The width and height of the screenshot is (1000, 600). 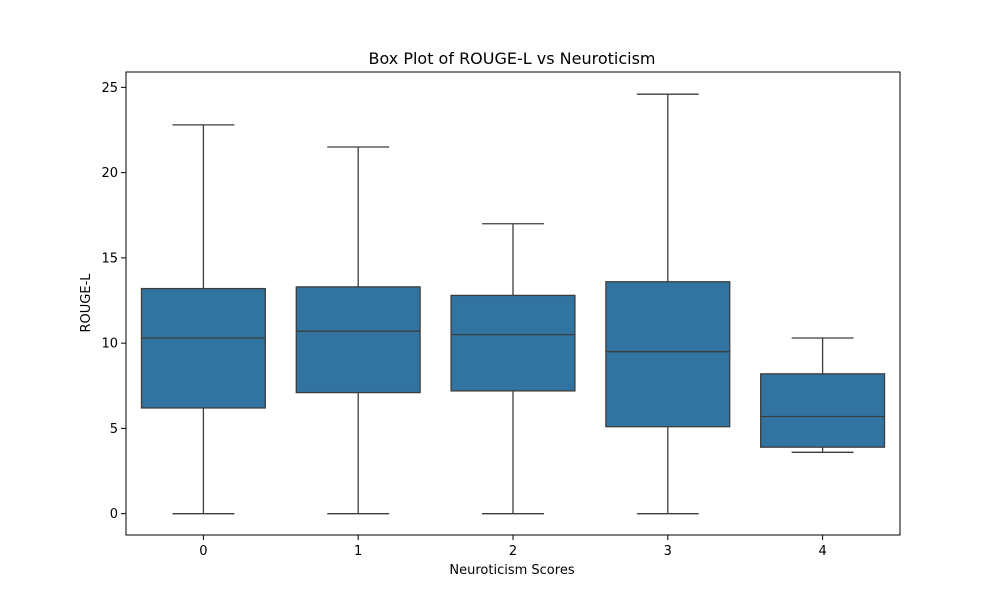 I want to click on x-tick-label: 4, so click(x=822, y=551).